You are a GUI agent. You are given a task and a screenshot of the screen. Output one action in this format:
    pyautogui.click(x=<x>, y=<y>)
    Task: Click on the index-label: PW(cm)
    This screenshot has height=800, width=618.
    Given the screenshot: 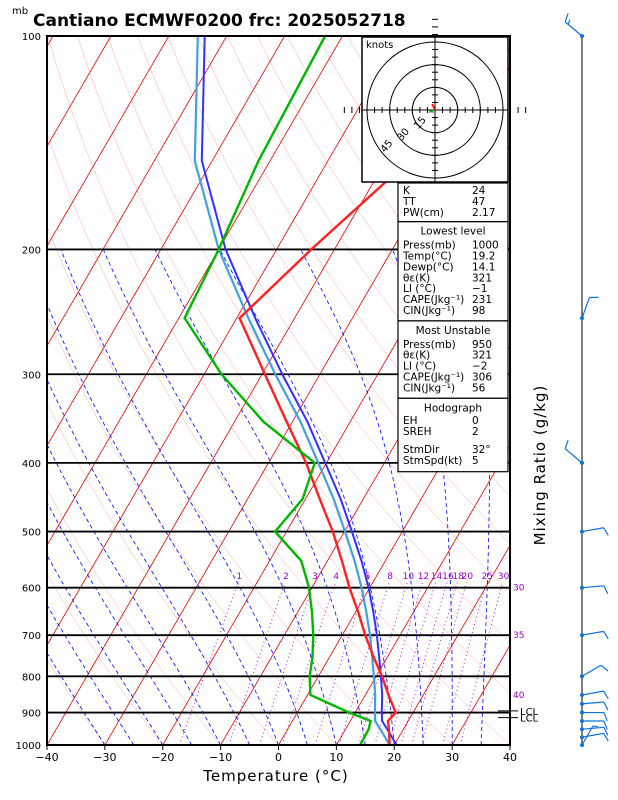 What is the action you would take?
    pyautogui.click(x=423, y=213)
    